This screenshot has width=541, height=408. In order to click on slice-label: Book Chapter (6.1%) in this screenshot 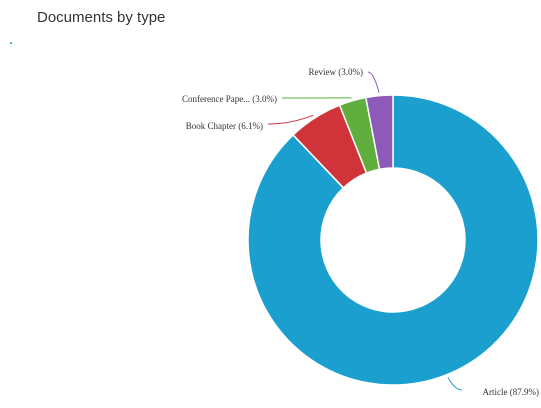, I will do `click(224, 126)`.